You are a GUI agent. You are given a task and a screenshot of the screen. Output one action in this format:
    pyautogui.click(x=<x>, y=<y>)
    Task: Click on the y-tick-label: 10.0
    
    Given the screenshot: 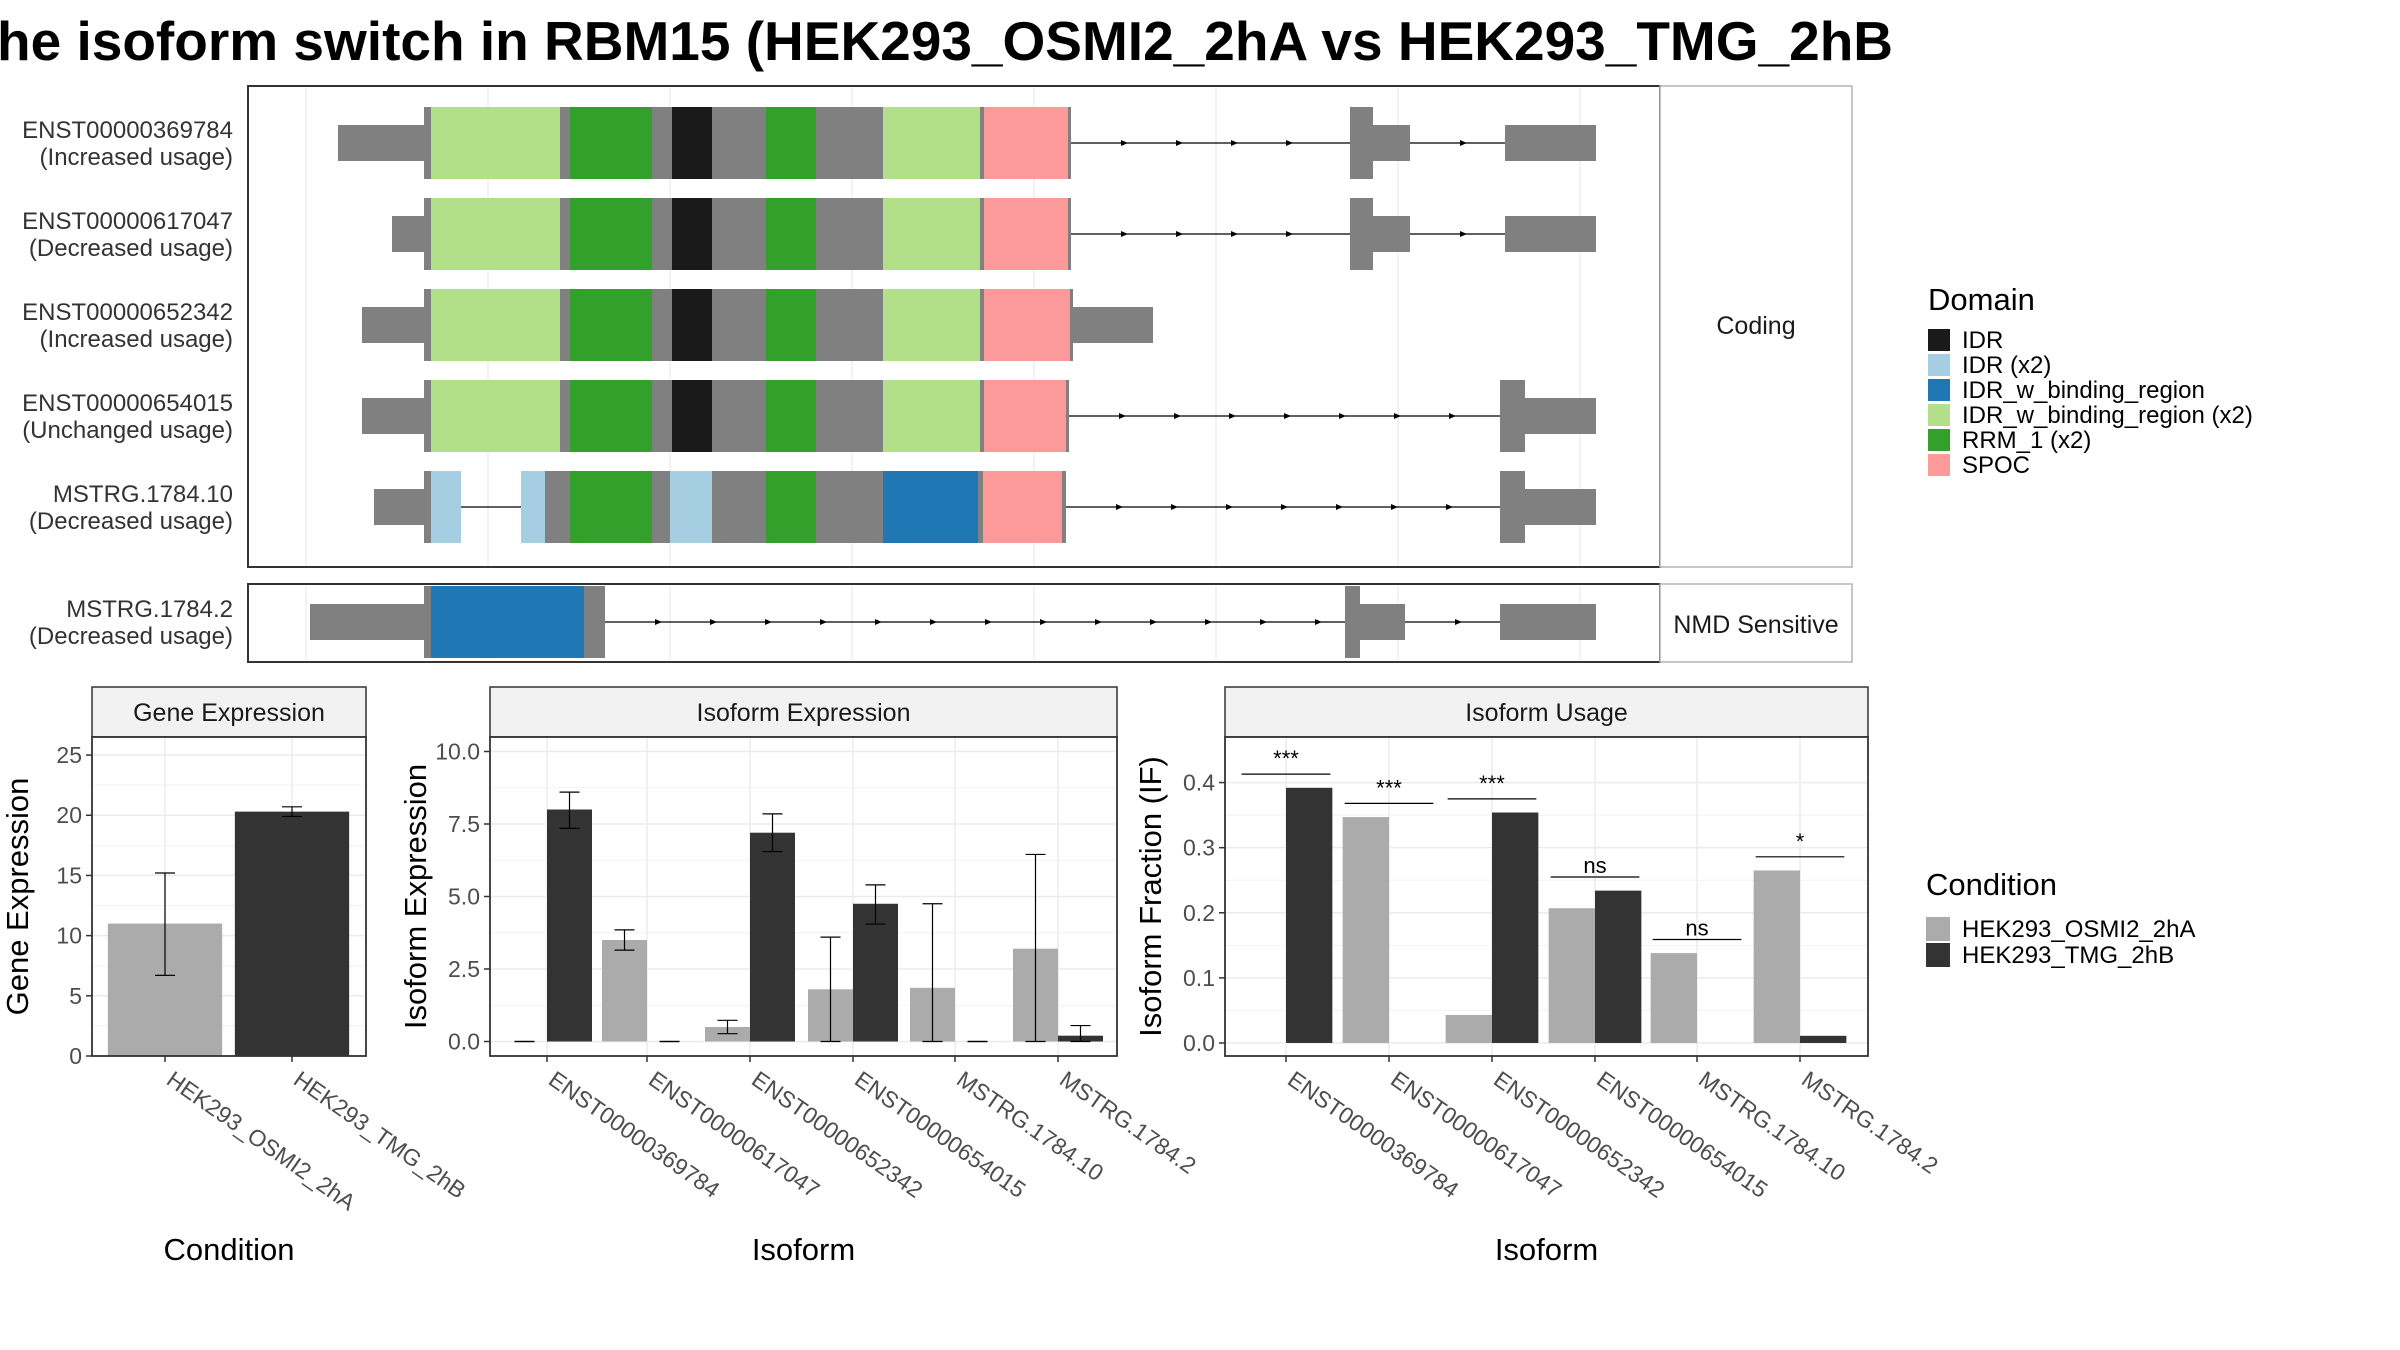 What is the action you would take?
    pyautogui.click(x=457, y=752)
    